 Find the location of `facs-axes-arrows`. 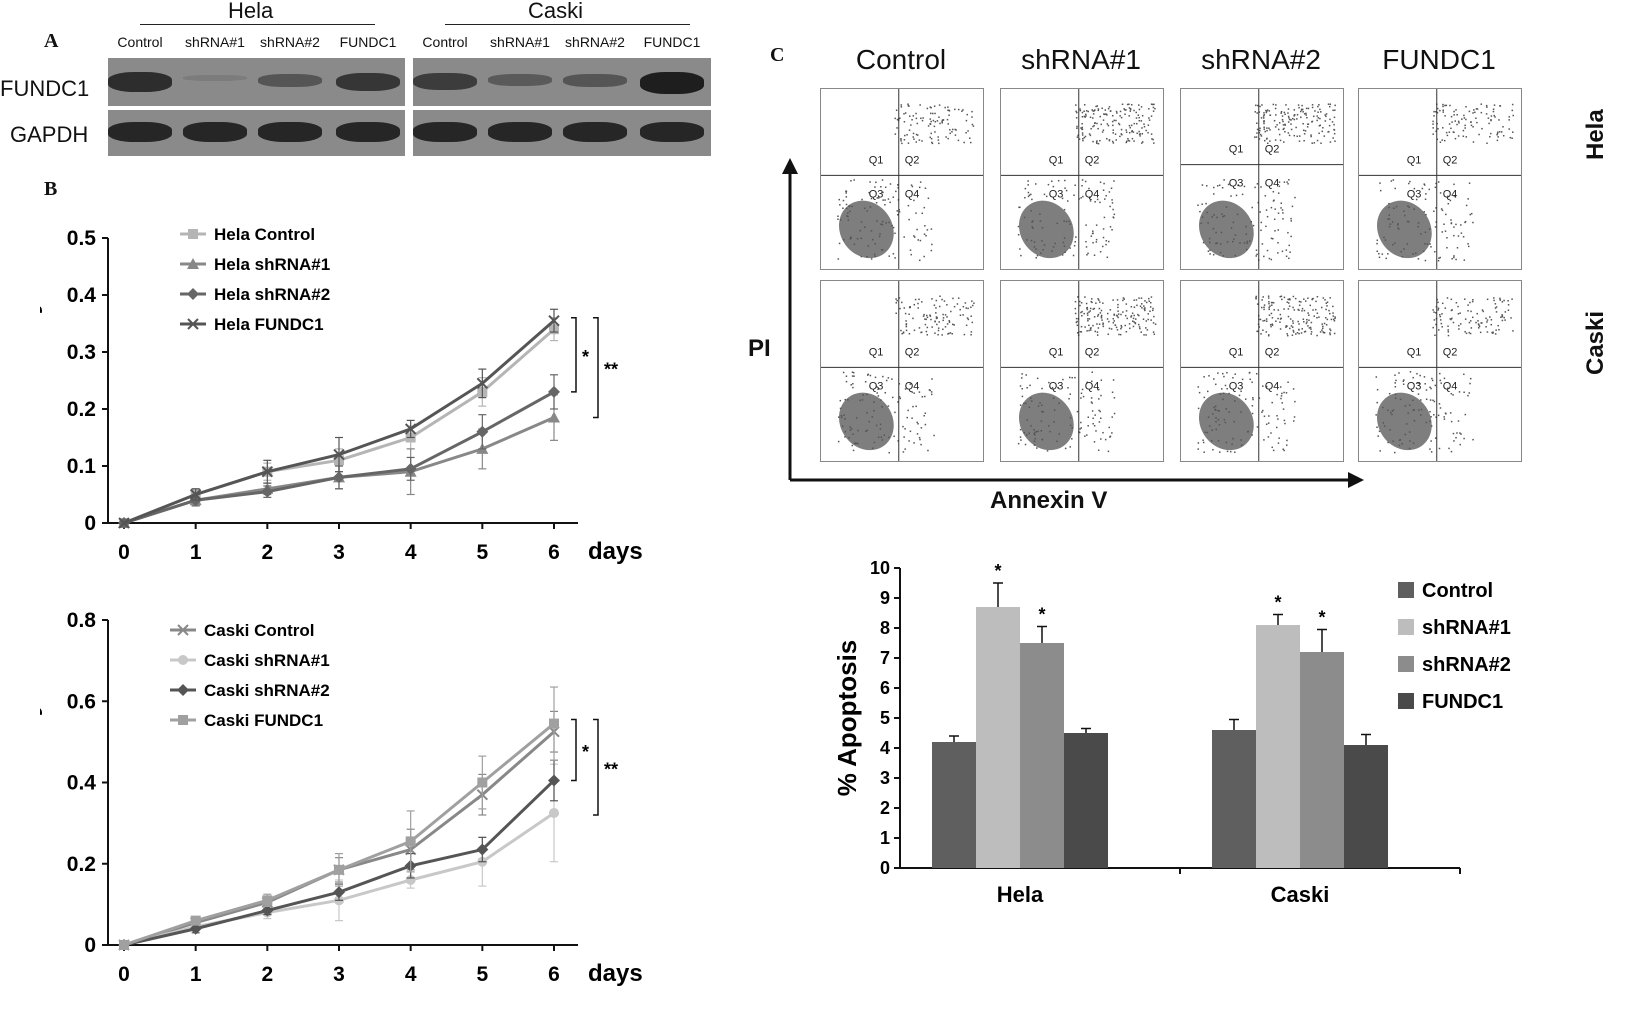

facs-axes-arrows is located at coordinates (1073, 323).